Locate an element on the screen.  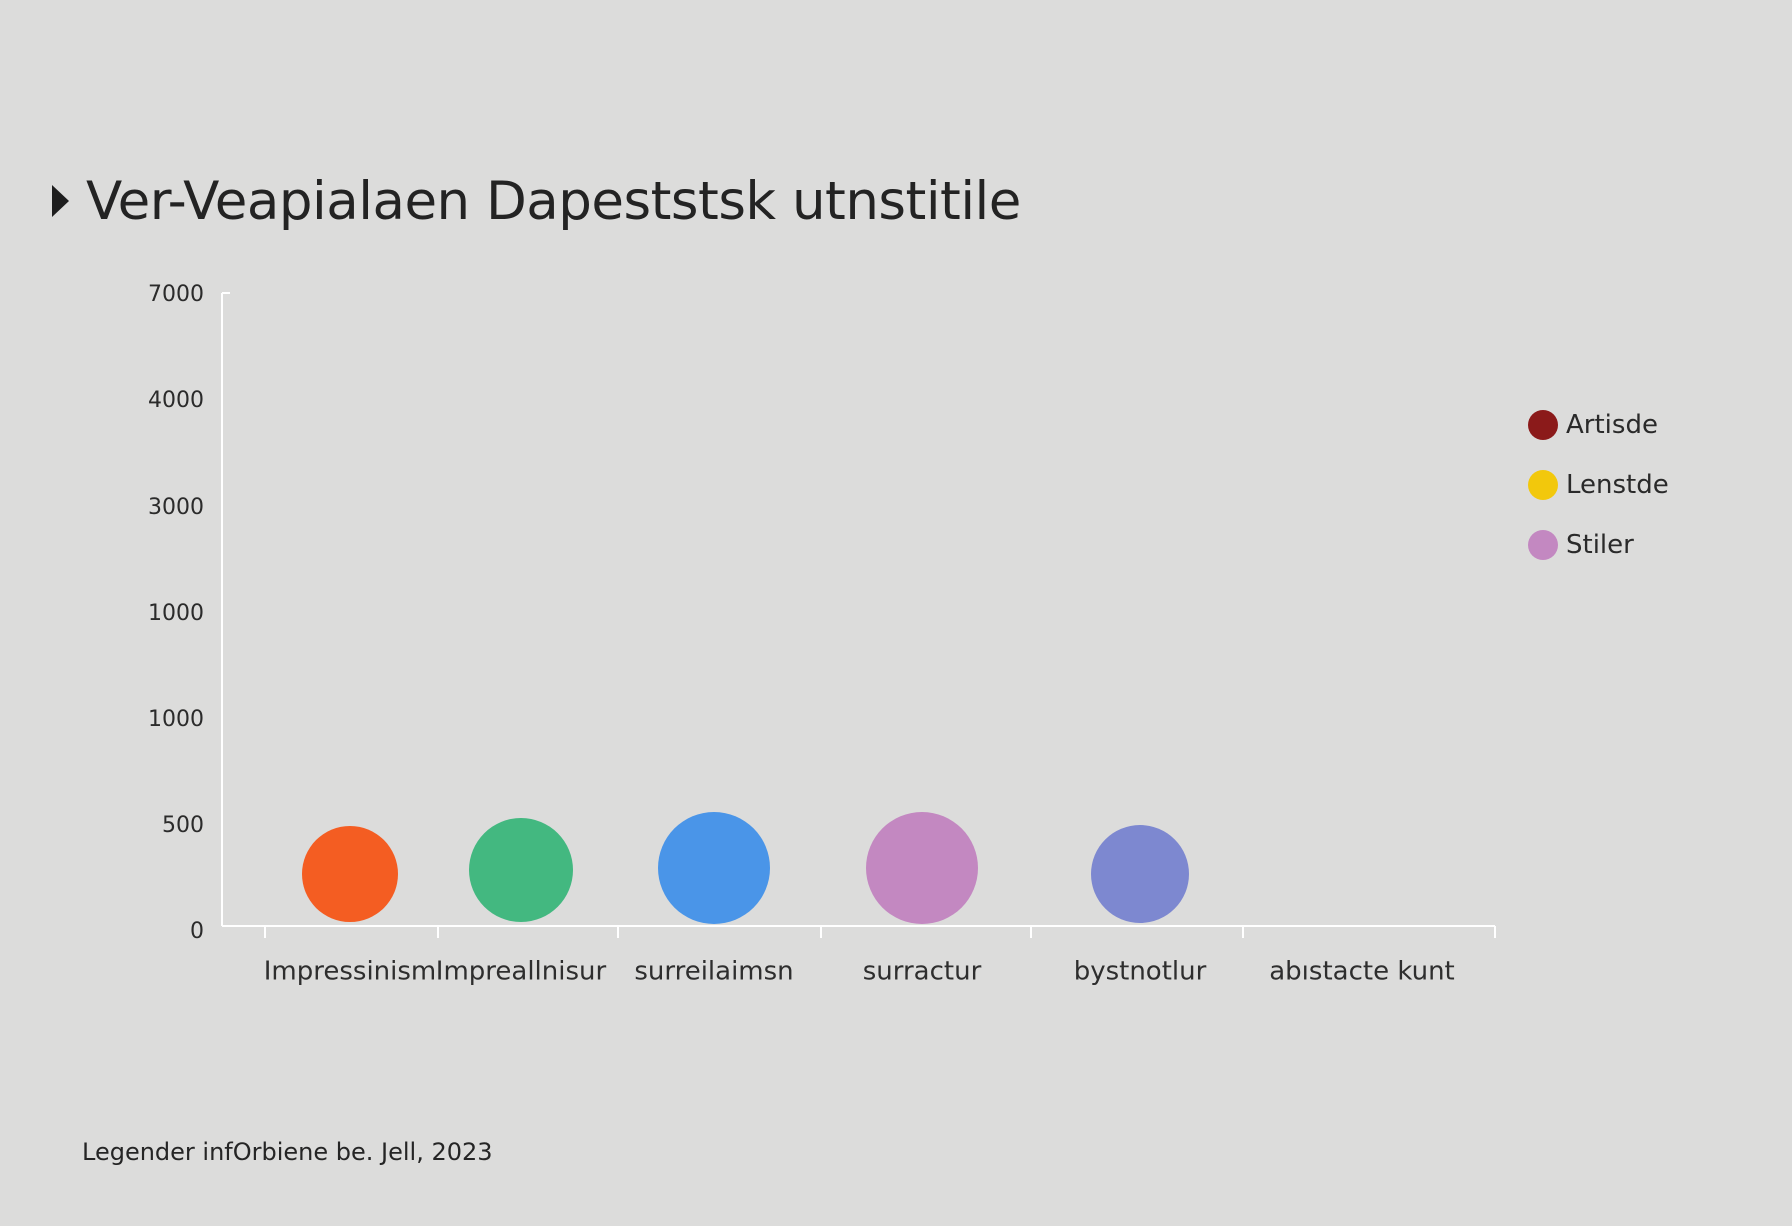
bubbles is located at coordinates (745, 868).